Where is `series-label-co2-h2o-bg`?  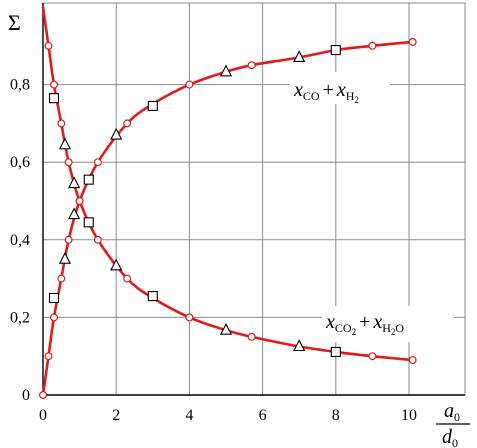 series-label-co2-h2o-bg is located at coordinates (388, 324).